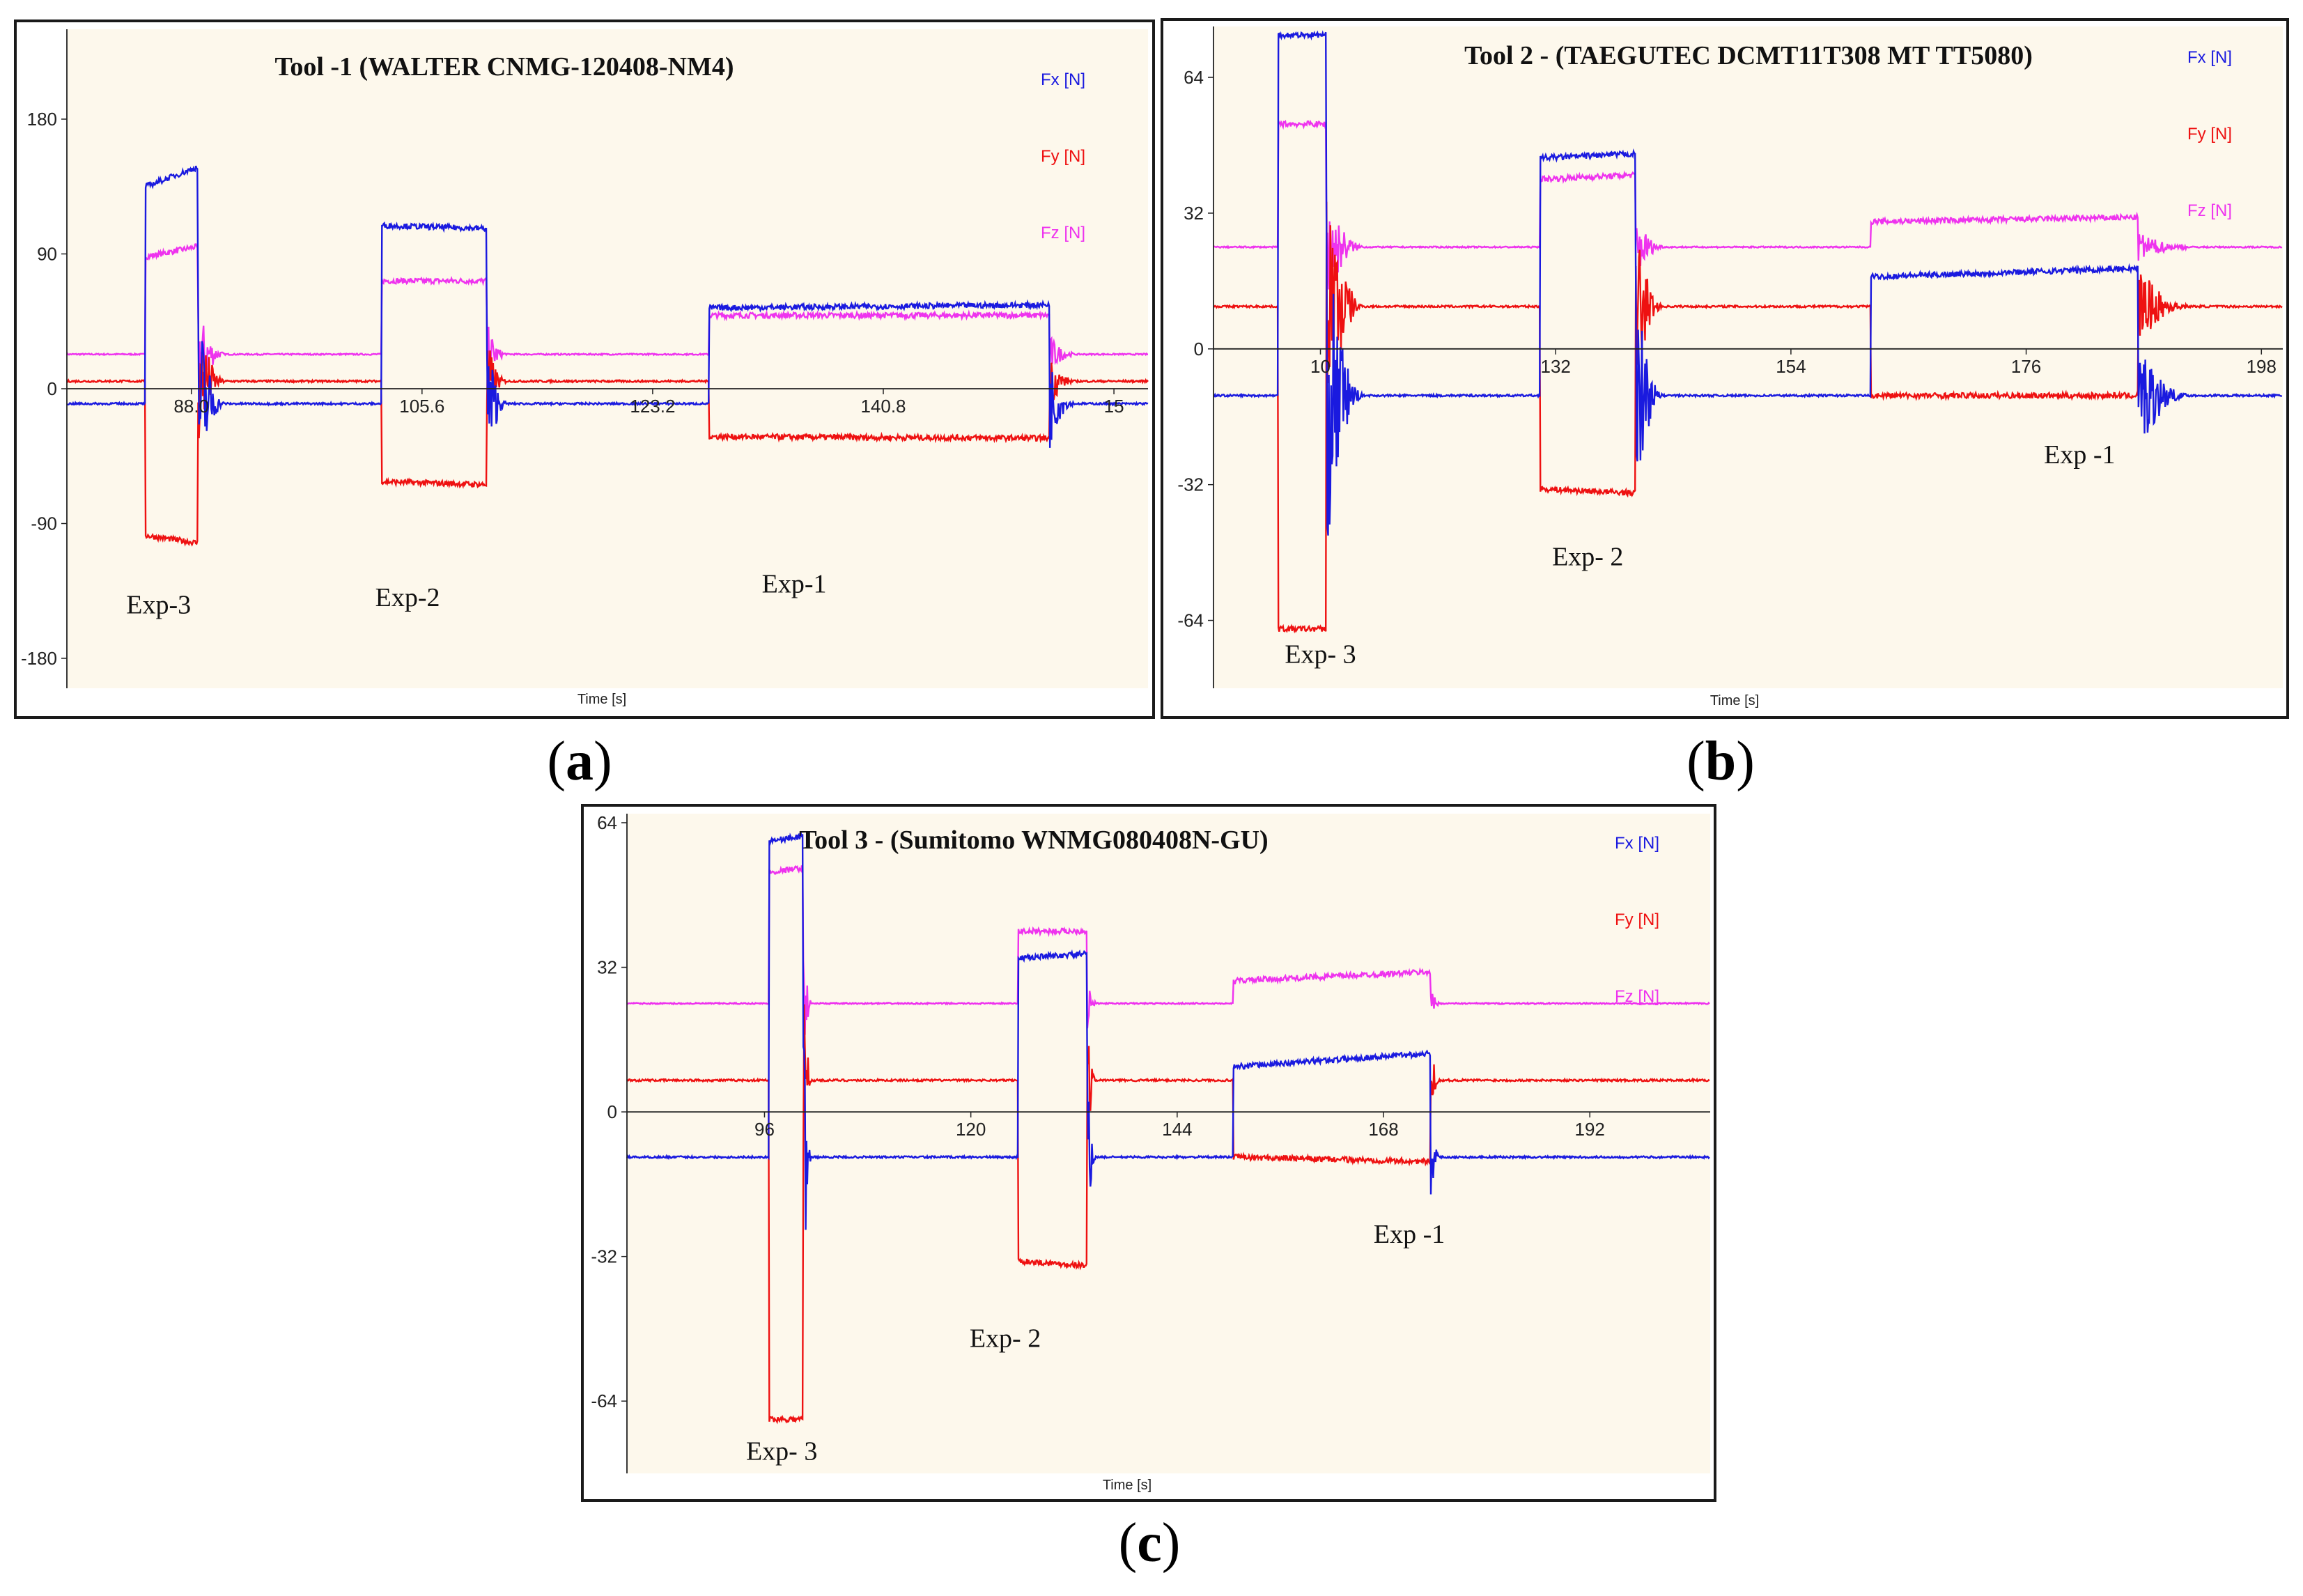 This screenshot has height=1596, width=2303. I want to click on x-tick-label: 198, so click(2262, 367).